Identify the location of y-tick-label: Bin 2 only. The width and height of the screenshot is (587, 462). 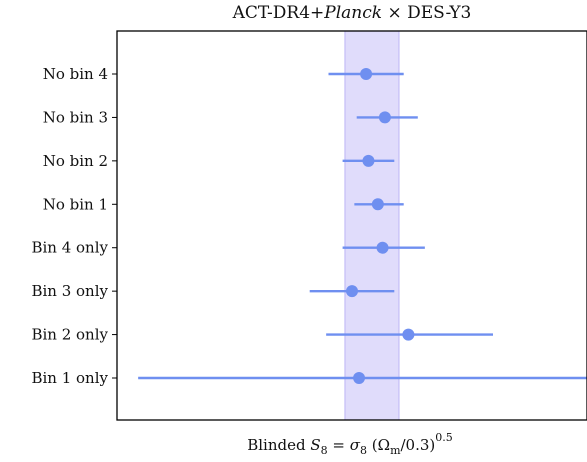
(69, 335).